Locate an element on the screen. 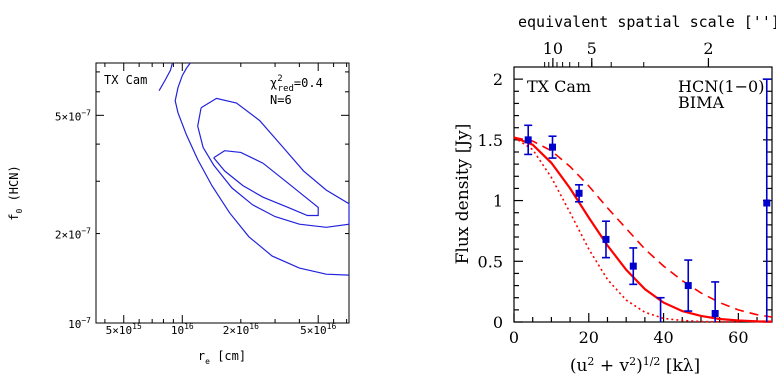 The height and width of the screenshot is (376, 776). contour-object-label: TX Cam is located at coordinates (125, 80).